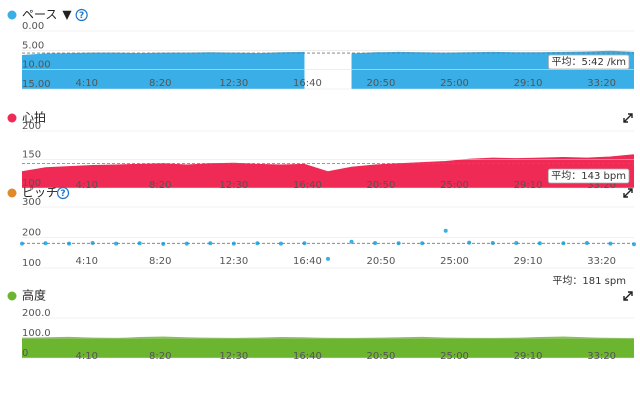  I want to click on y-tick-label: 15.00, so click(36, 84).